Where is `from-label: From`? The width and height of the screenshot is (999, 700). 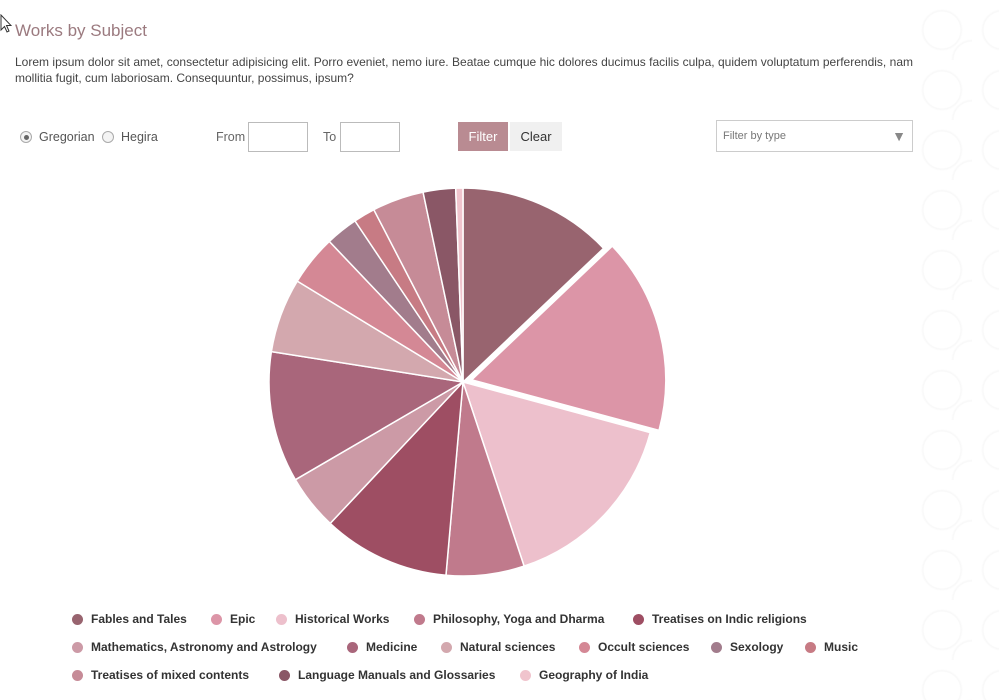 from-label: From is located at coordinates (231, 137).